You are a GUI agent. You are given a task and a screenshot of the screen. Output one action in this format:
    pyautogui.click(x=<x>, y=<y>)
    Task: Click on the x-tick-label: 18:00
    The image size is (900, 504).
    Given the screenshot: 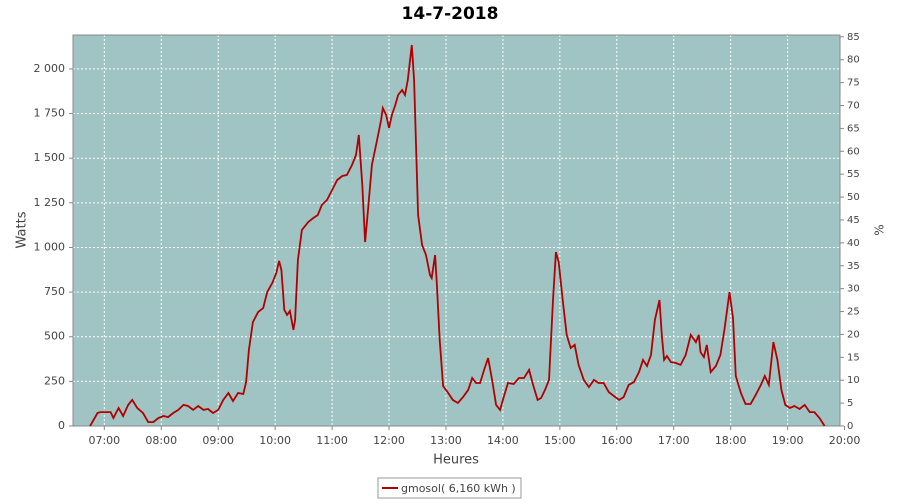 What is the action you would take?
    pyautogui.click(x=731, y=440)
    